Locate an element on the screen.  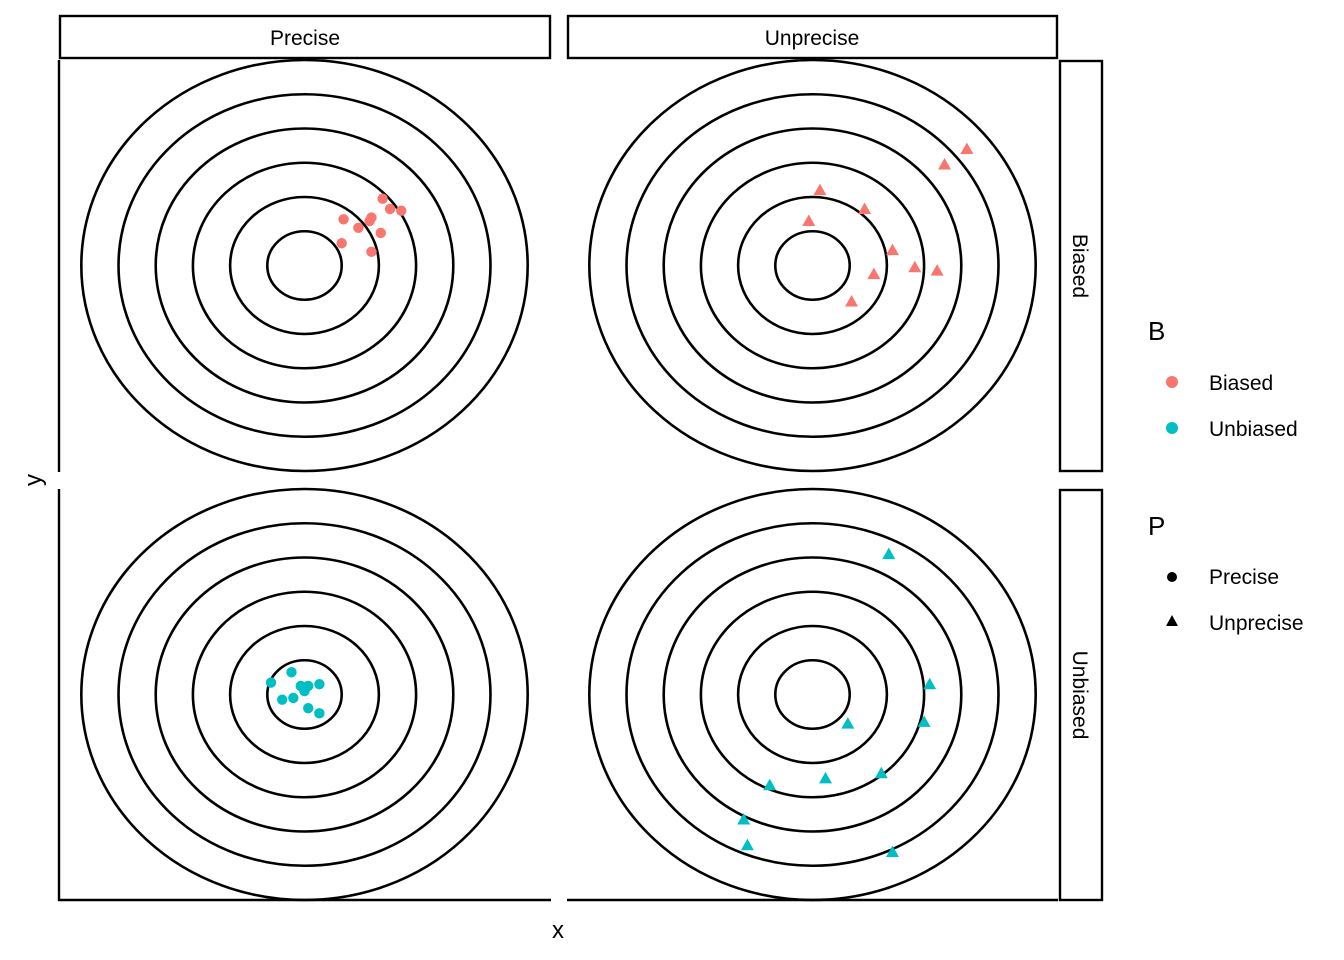
facet-label-biased: Biased is located at coordinates (1079, 266).